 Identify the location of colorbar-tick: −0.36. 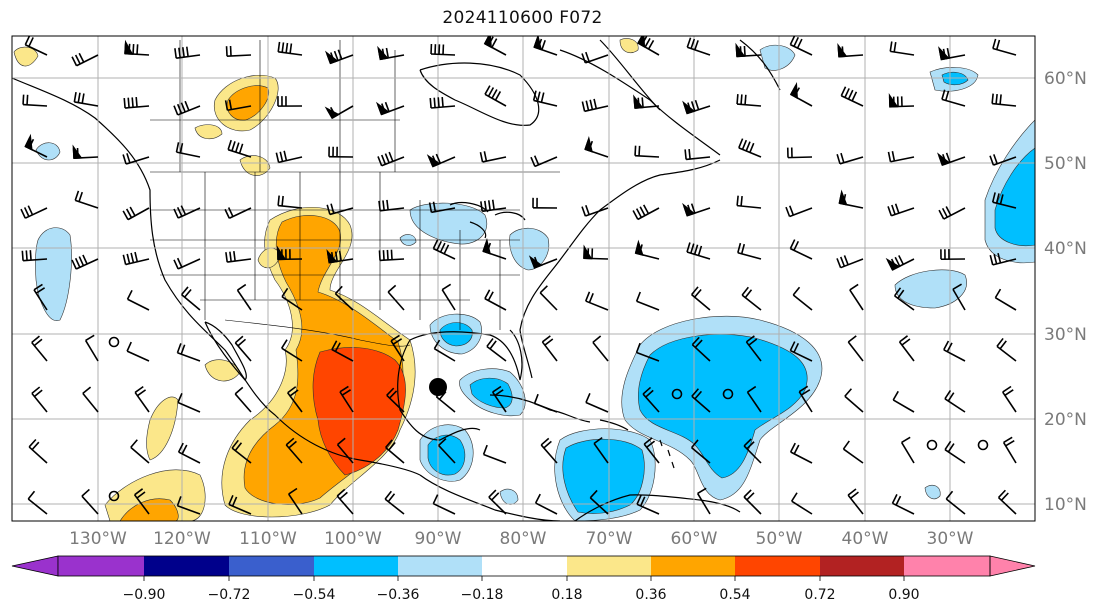
(398, 595).